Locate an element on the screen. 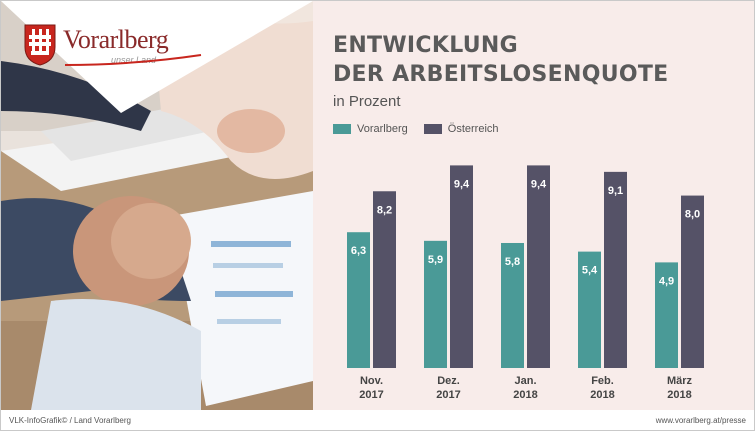  x-tick-year-1: 2017 is located at coordinates (448, 395).